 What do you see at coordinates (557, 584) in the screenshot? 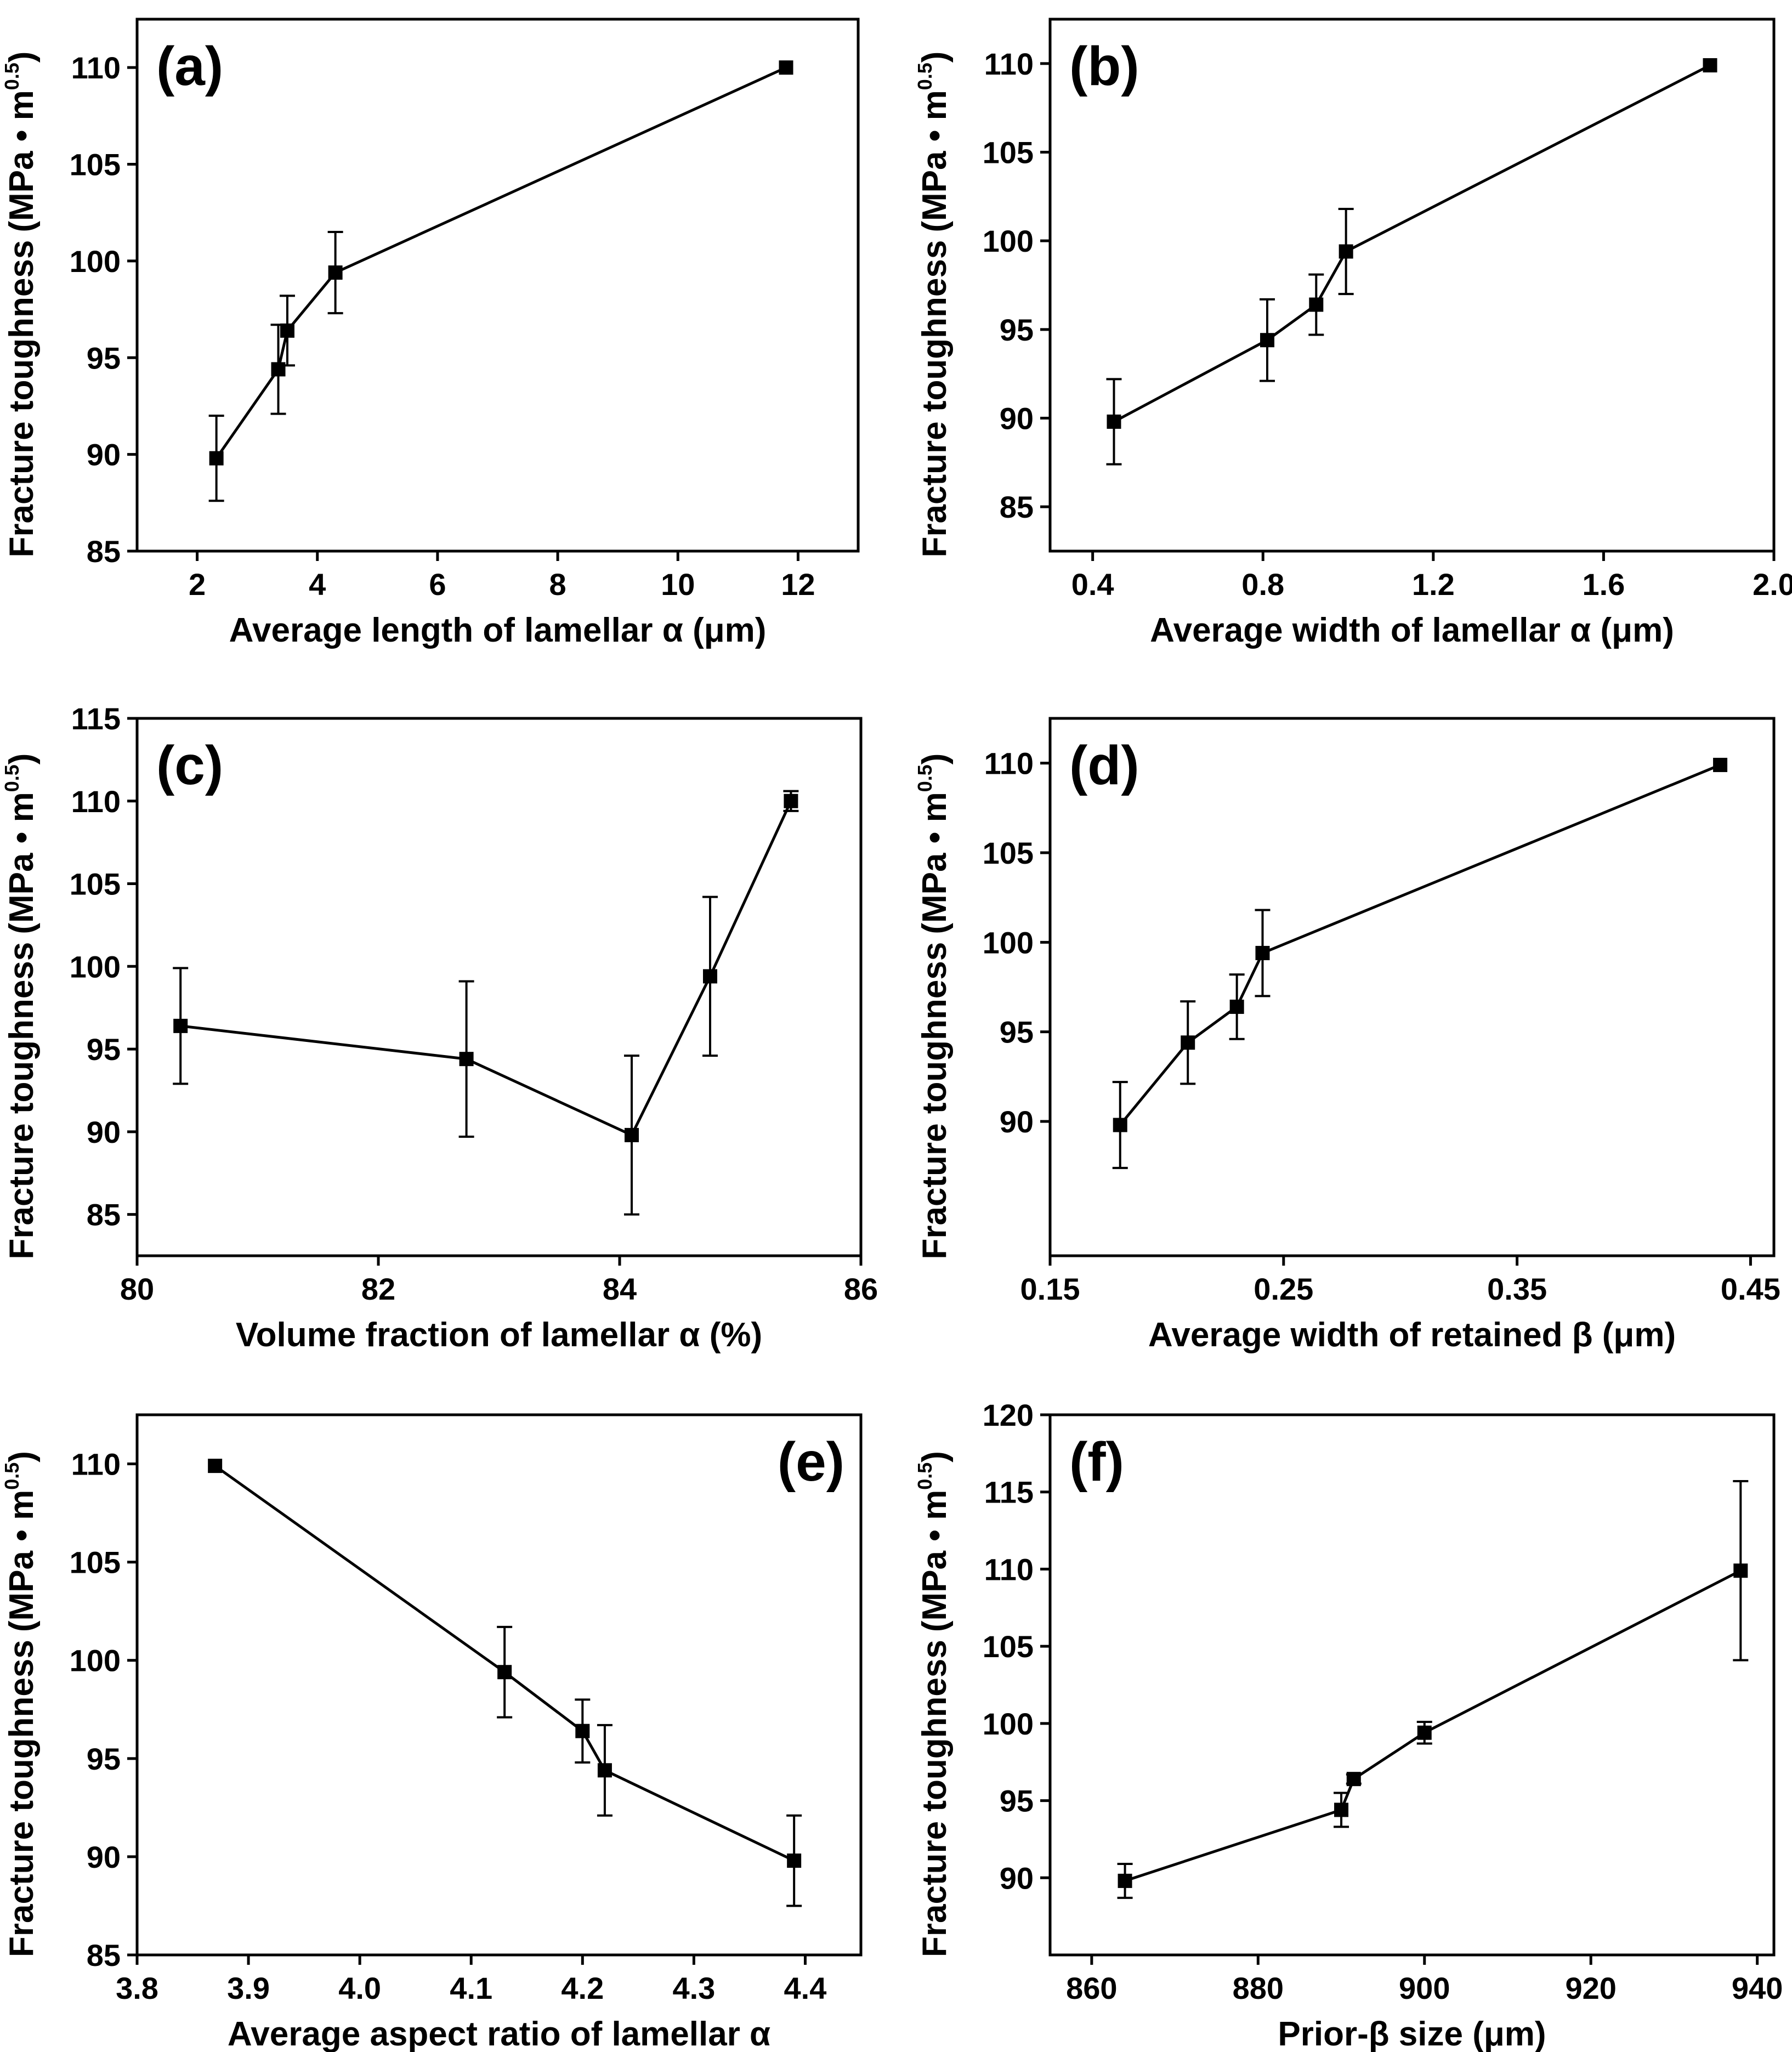
I see `x-tick-label: 8` at bounding box center [557, 584].